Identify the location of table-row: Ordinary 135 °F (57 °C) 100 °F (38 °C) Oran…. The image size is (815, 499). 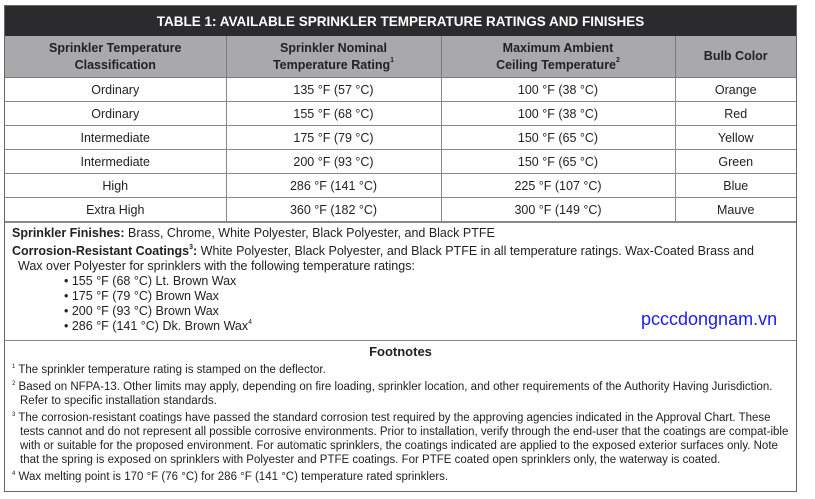
(400, 89).